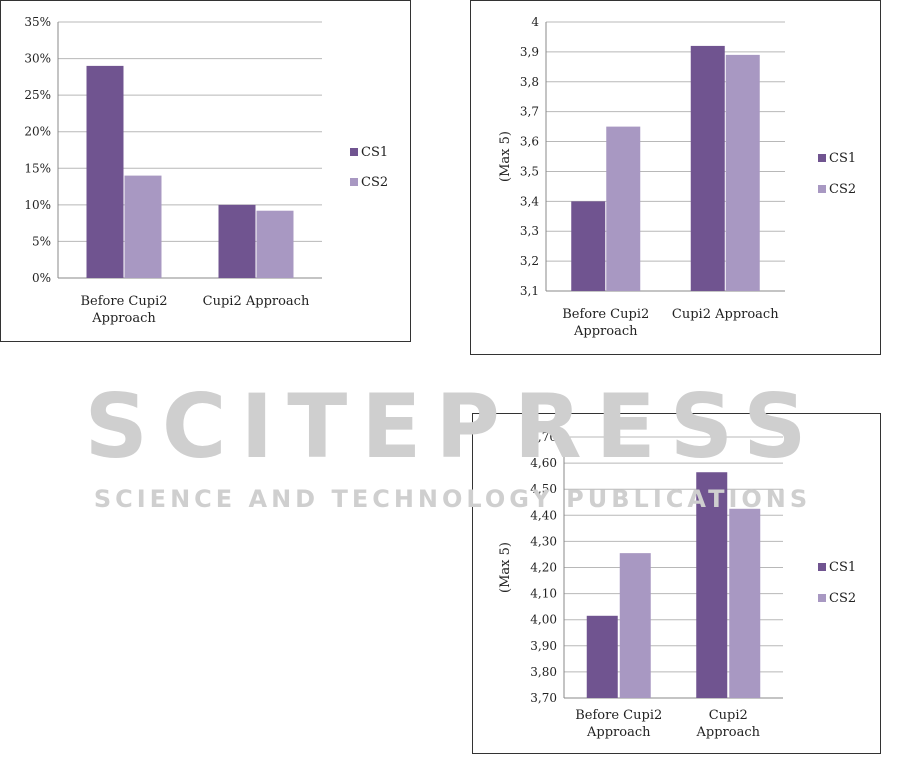  I want to click on y-tick-label: 4,60, so click(543, 463).